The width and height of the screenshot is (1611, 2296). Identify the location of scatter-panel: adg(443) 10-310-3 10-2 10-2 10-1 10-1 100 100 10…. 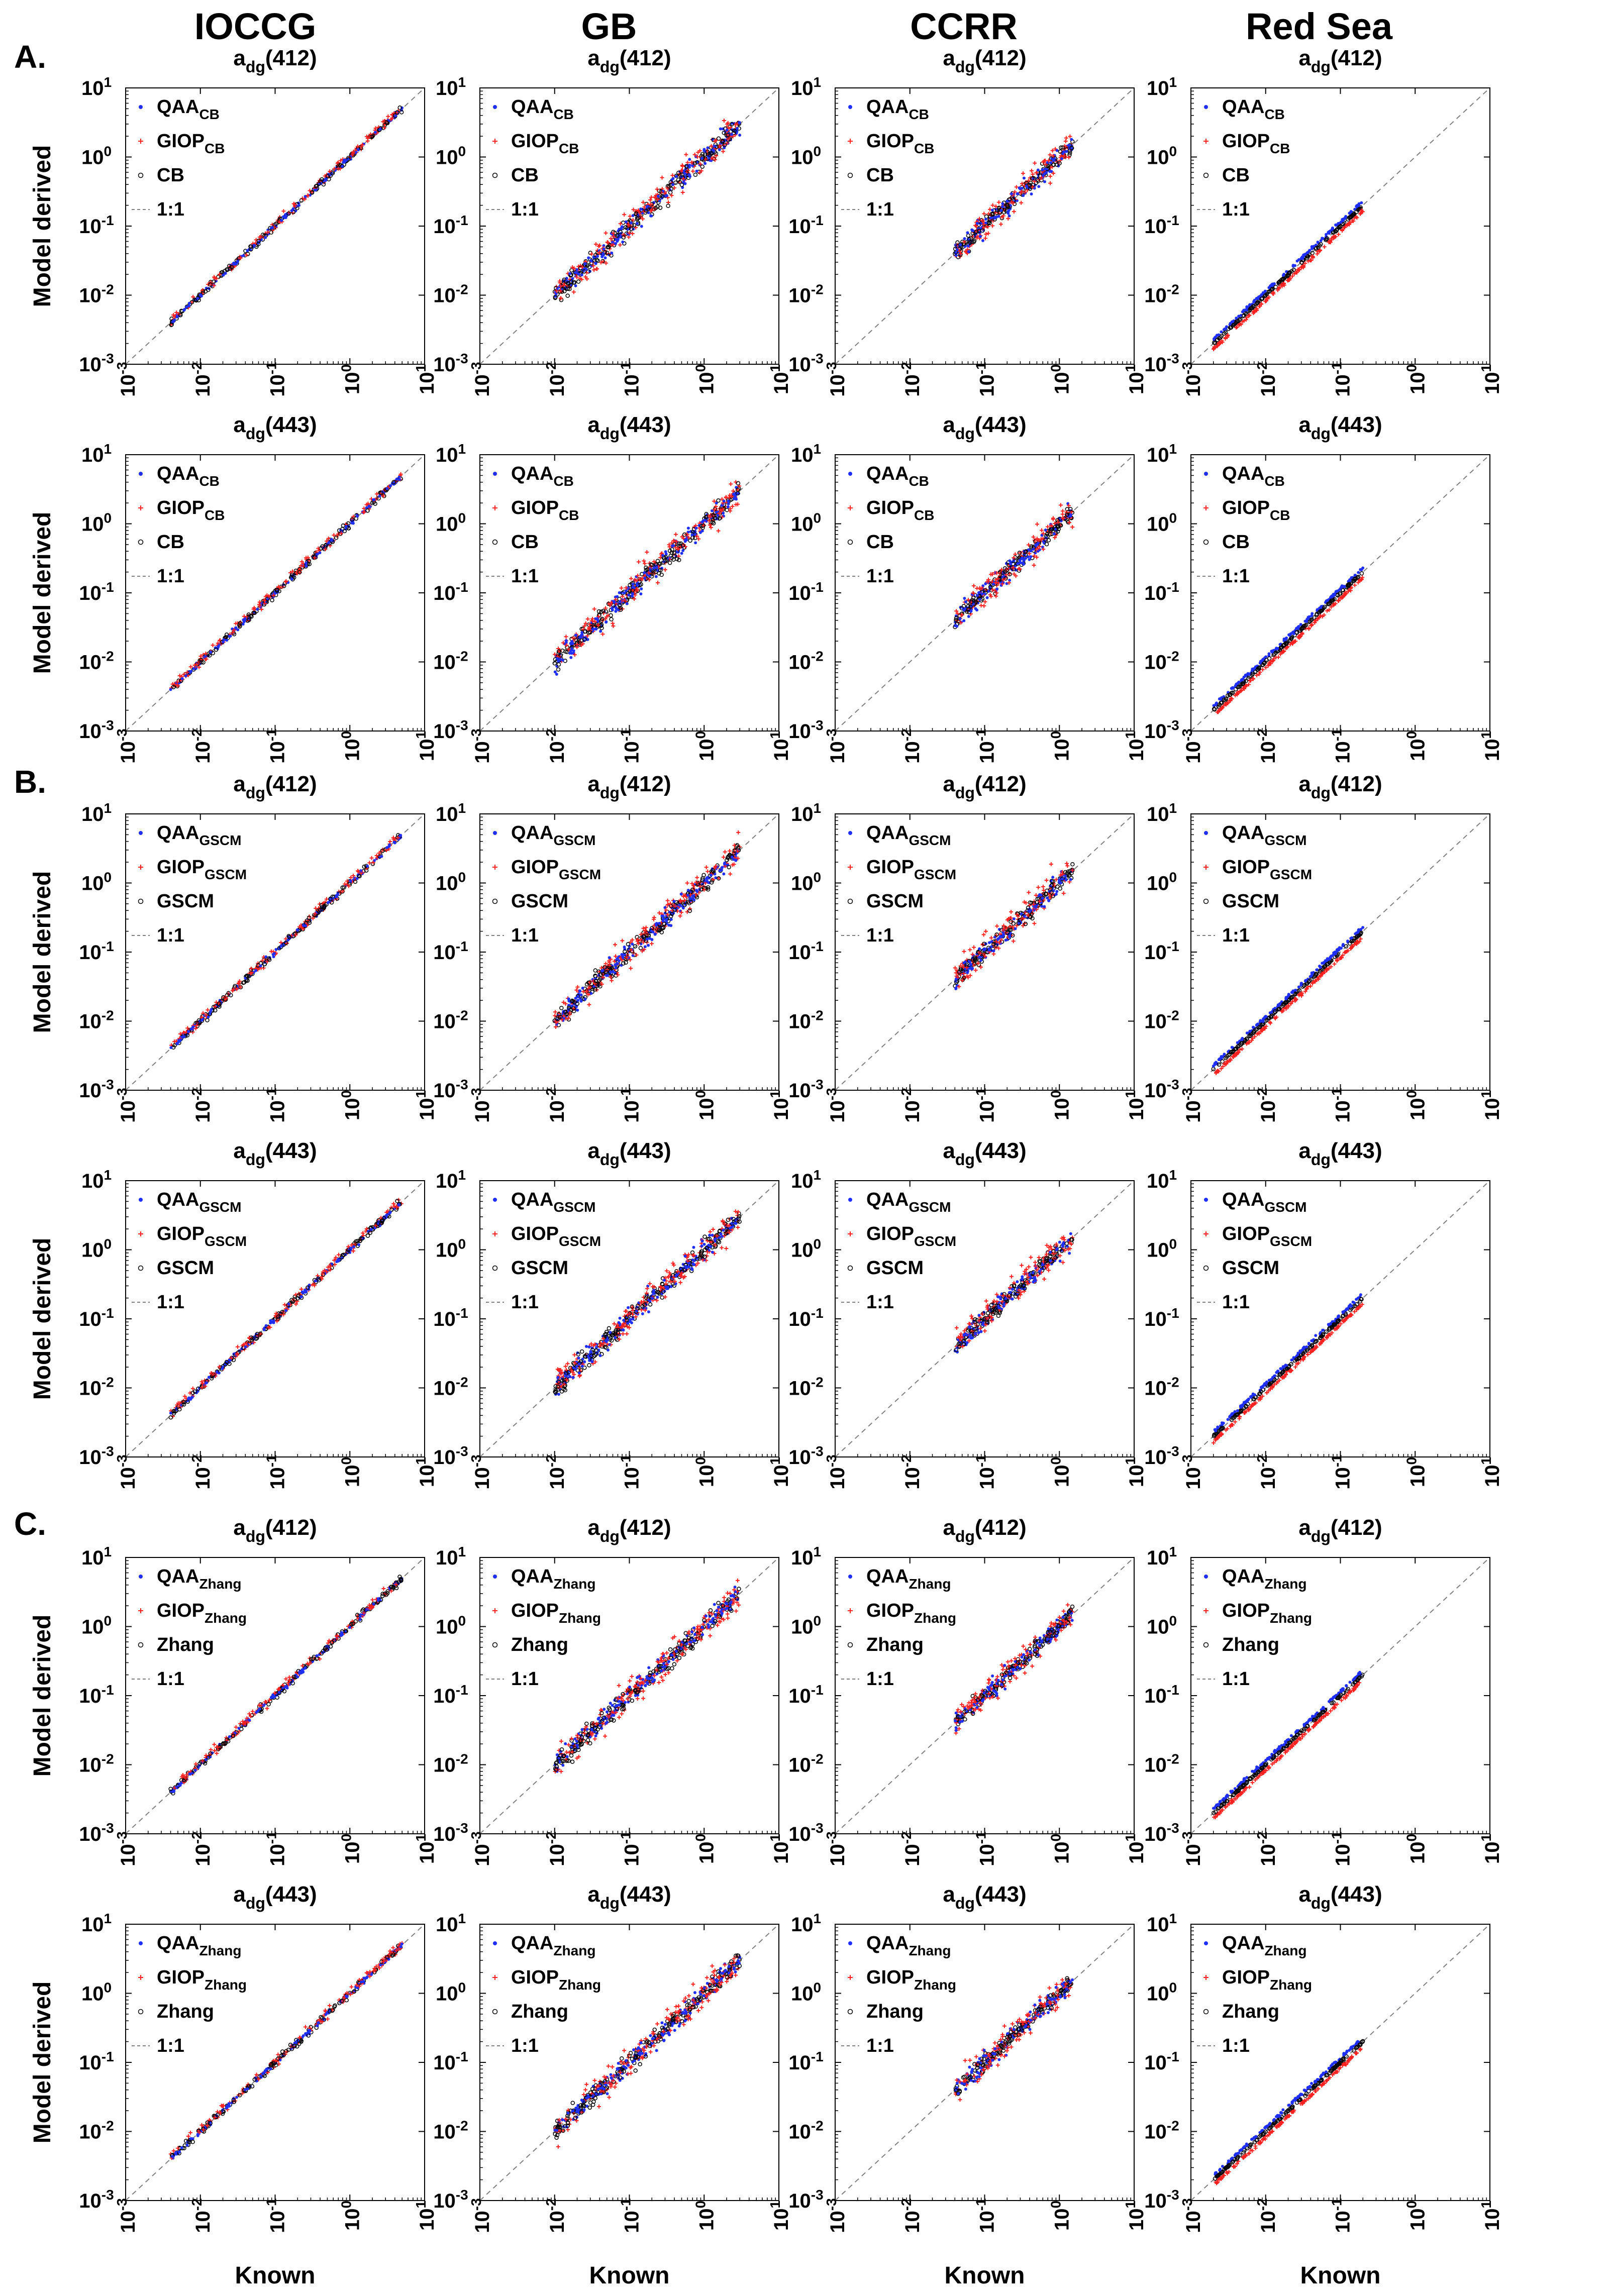
(258, 588).